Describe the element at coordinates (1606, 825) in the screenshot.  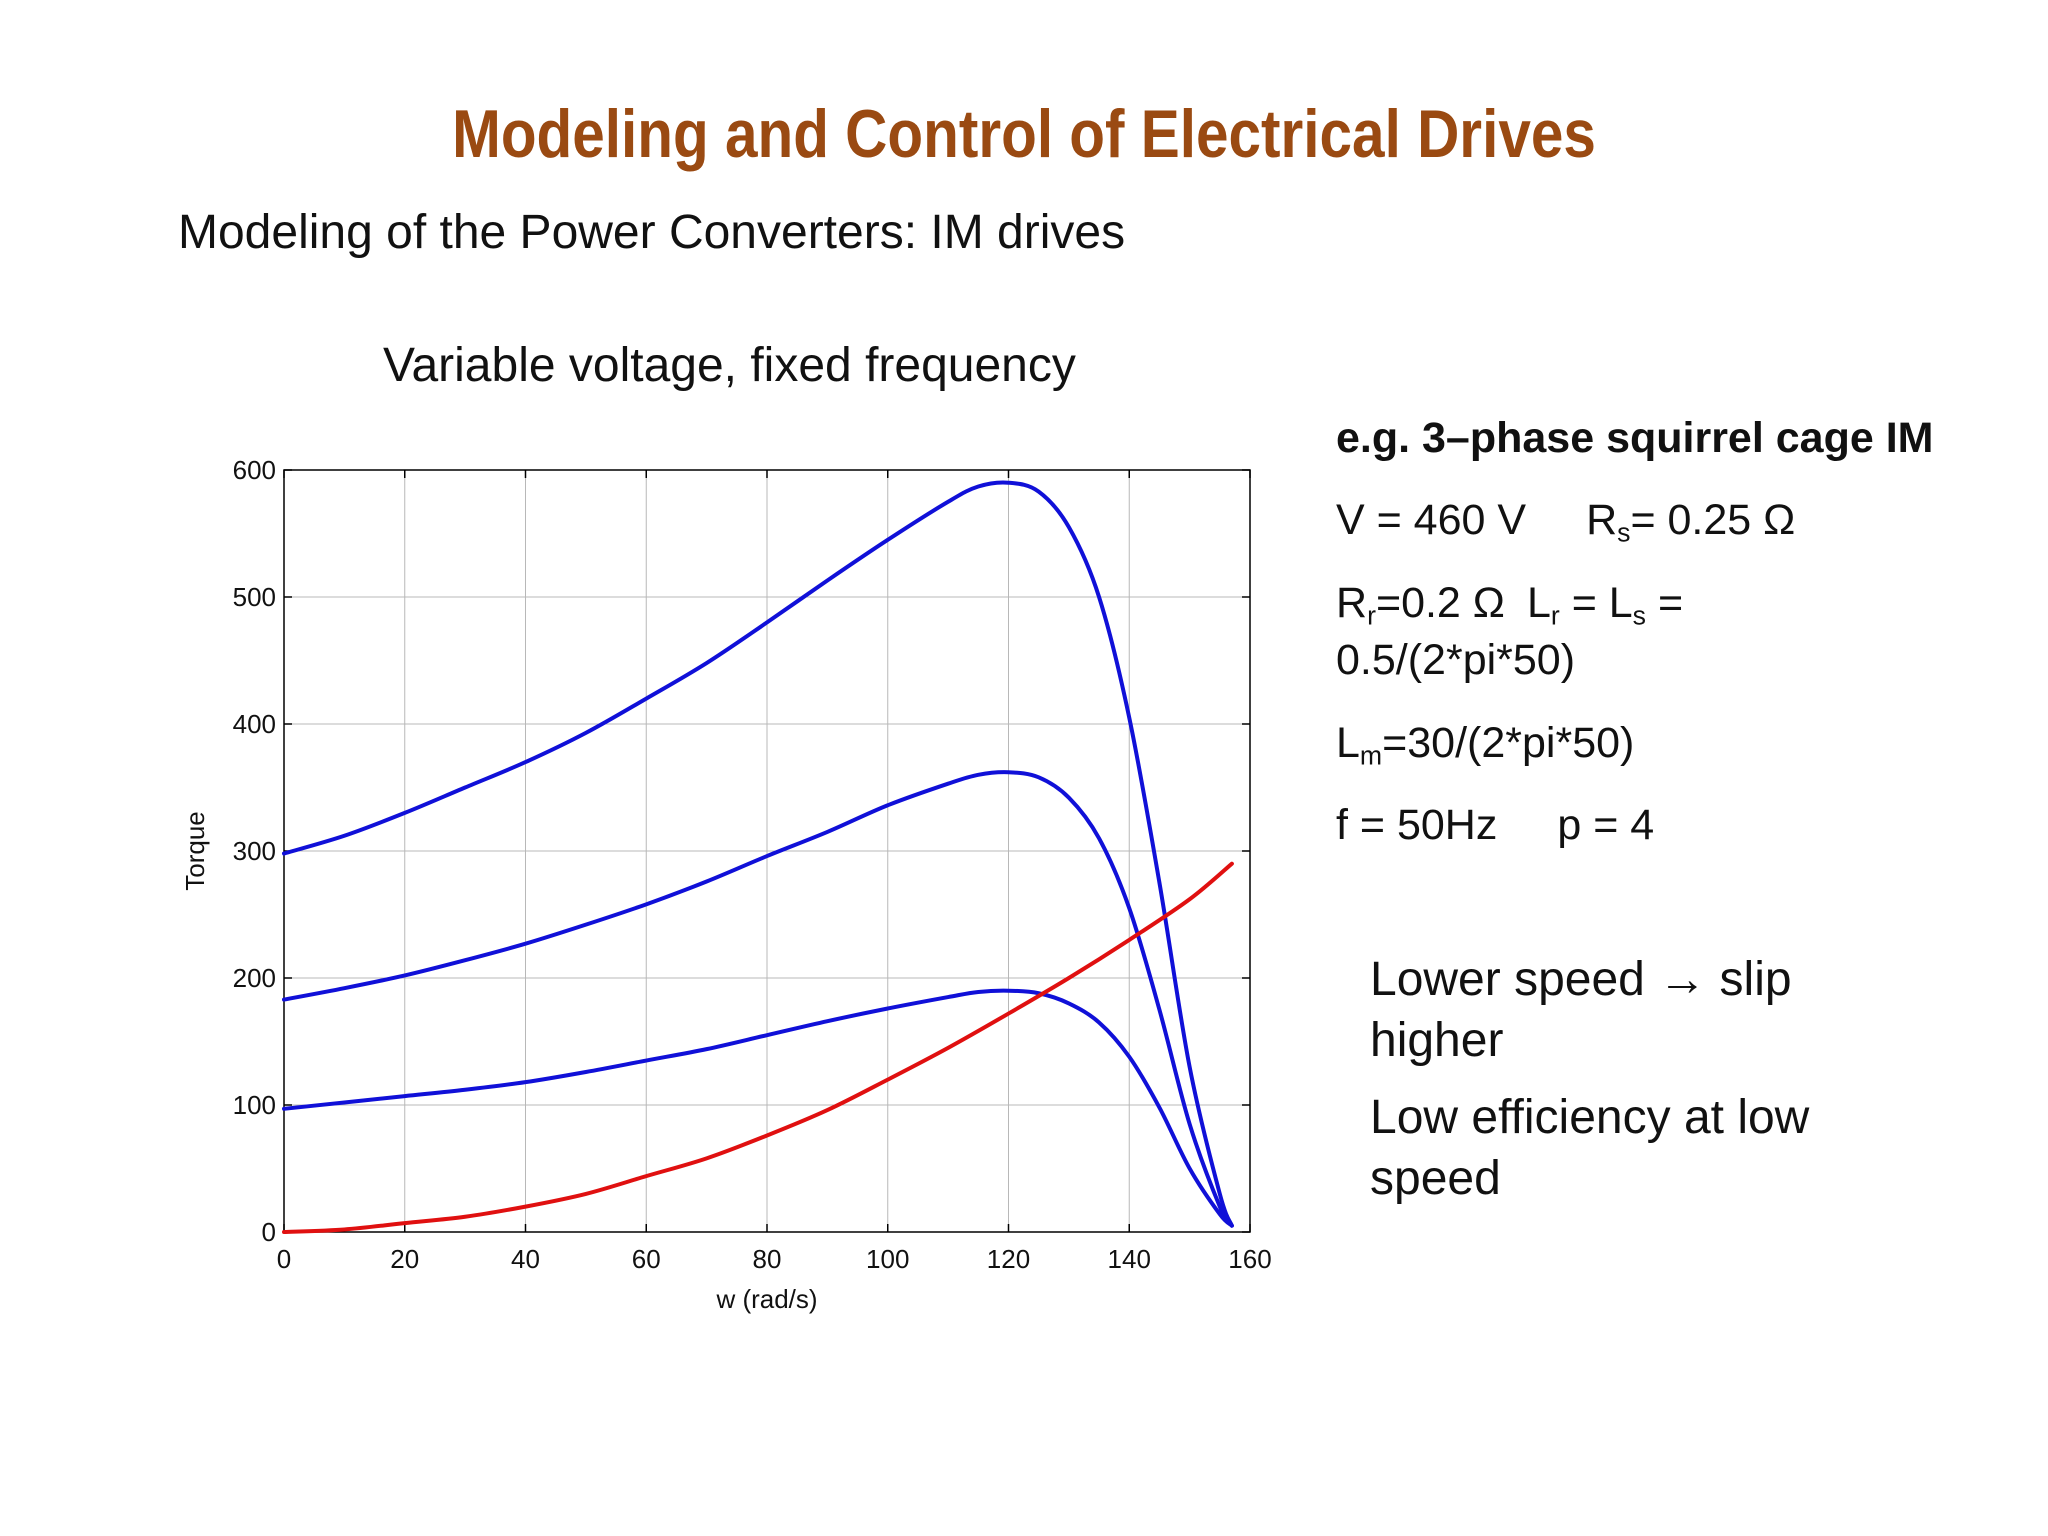
I see `poles-value: p = 4` at that location.